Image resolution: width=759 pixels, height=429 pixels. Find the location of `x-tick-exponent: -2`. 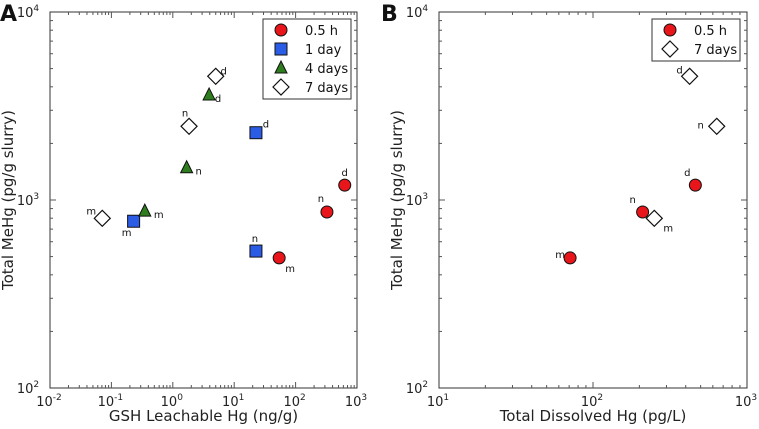

x-tick-exponent: -2 is located at coordinates (57, 398).